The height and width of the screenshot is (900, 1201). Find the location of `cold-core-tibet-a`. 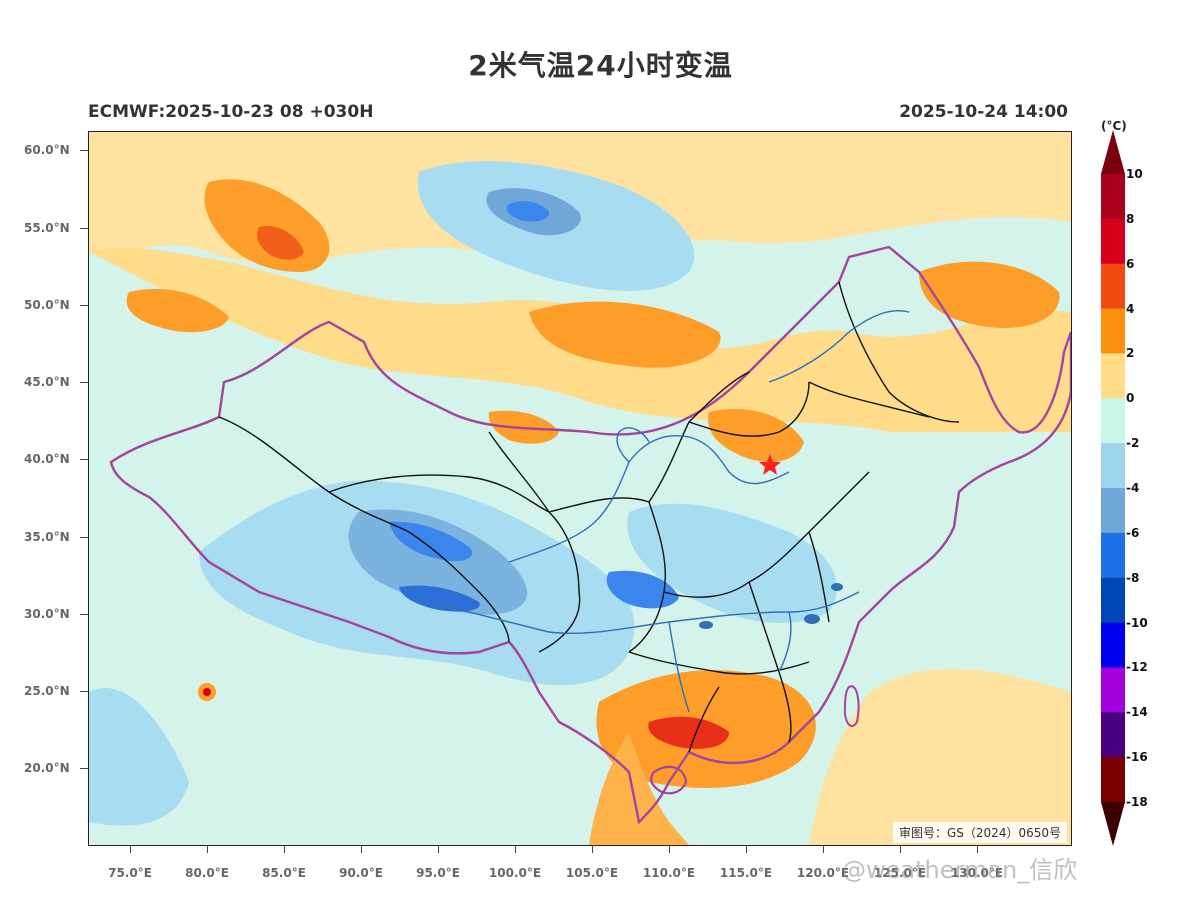

cold-core-tibet-a is located at coordinates (431, 541).